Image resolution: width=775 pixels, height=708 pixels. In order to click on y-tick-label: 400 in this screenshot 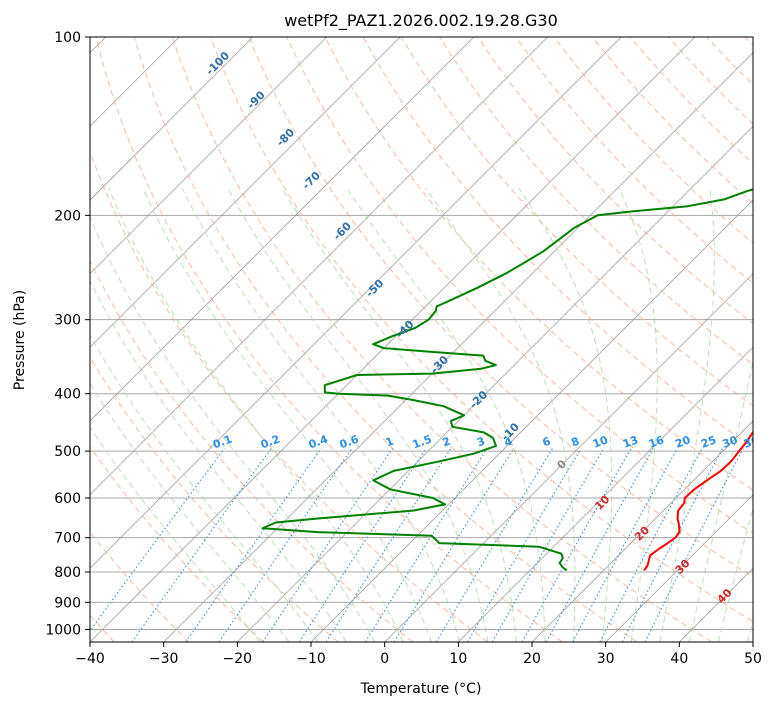, I will do `click(67, 395)`.